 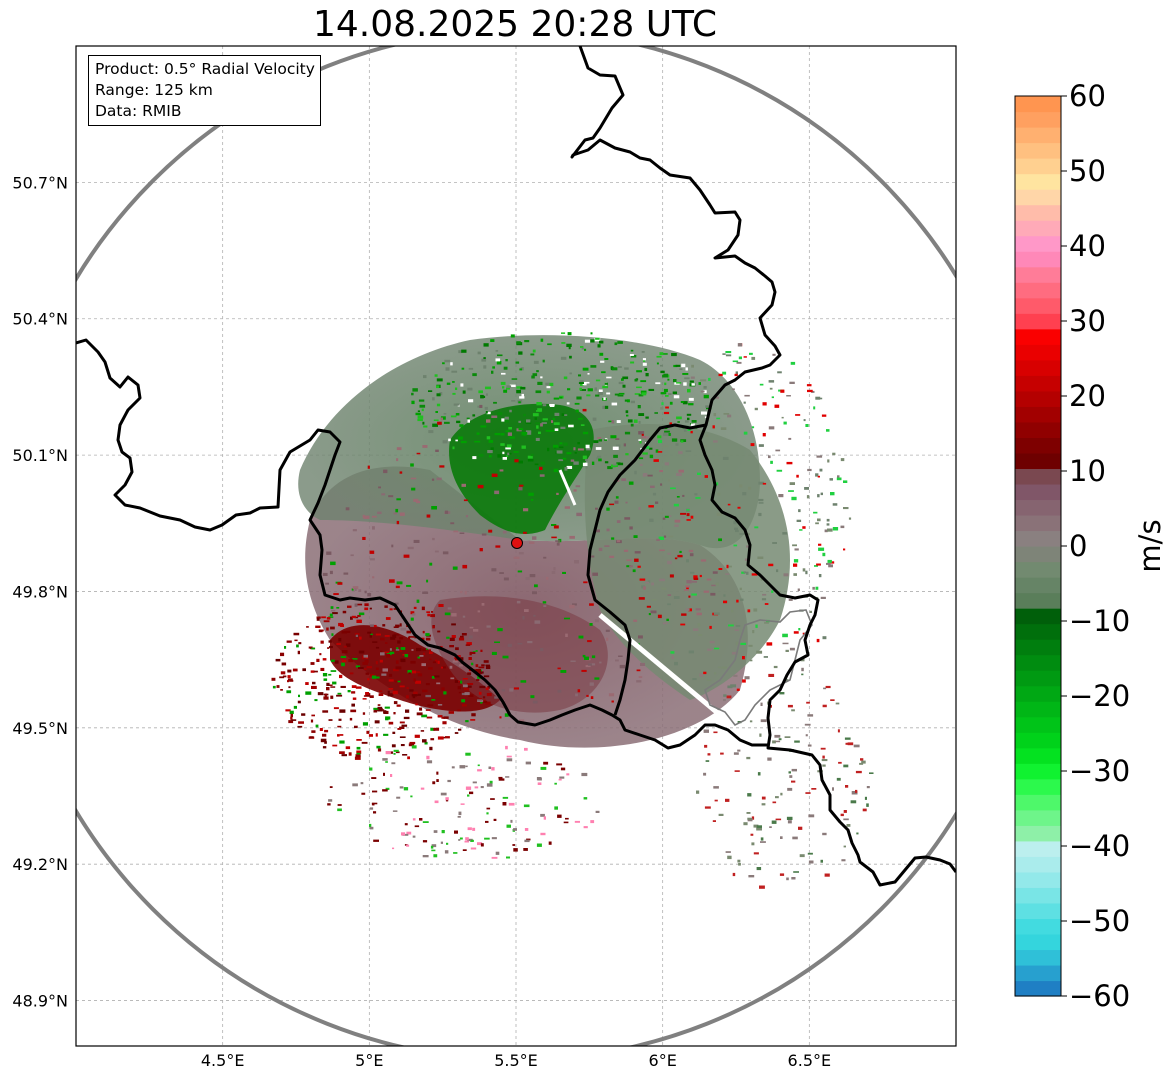 What do you see at coordinates (517, 543) in the screenshot?
I see `radar-site-marker` at bounding box center [517, 543].